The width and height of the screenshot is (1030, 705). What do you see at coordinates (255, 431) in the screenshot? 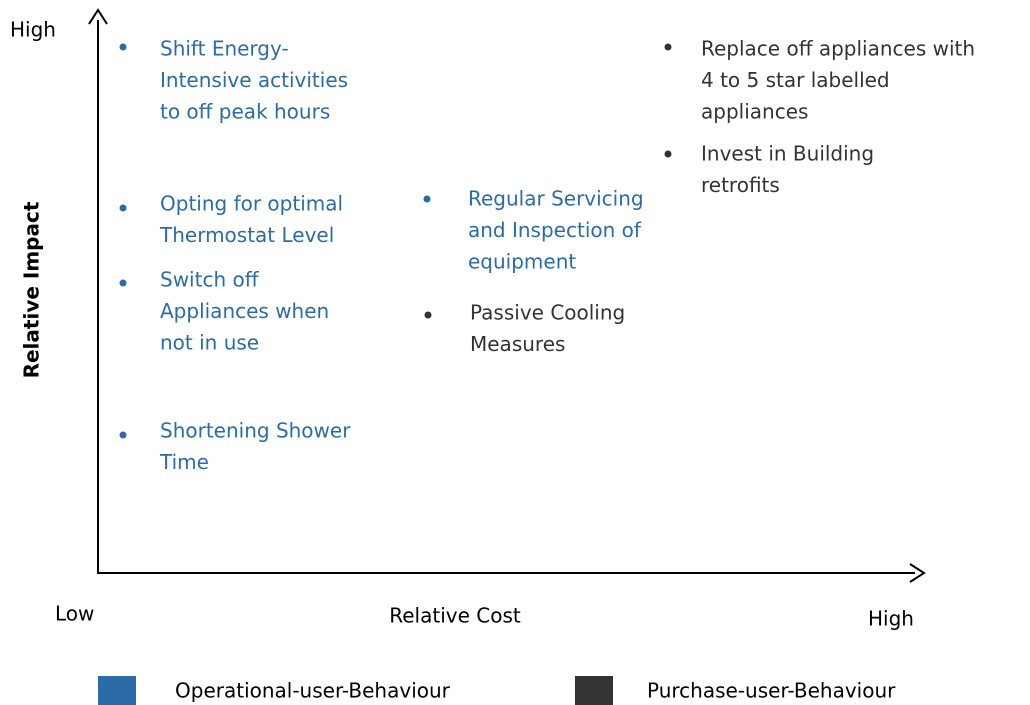
I see `item-text: Shortening Shower` at bounding box center [255, 431].